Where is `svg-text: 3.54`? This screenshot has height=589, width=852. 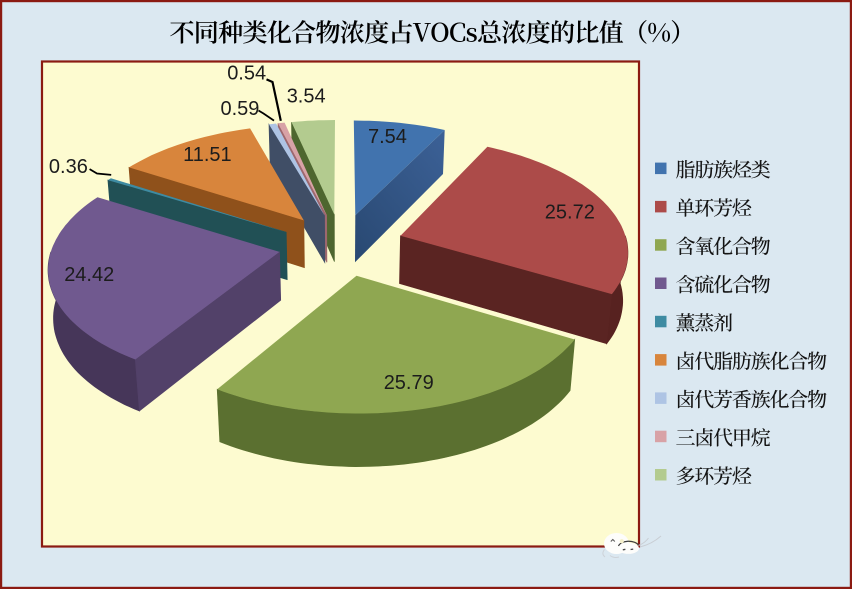
svg-text: 3.54 is located at coordinates (306, 97).